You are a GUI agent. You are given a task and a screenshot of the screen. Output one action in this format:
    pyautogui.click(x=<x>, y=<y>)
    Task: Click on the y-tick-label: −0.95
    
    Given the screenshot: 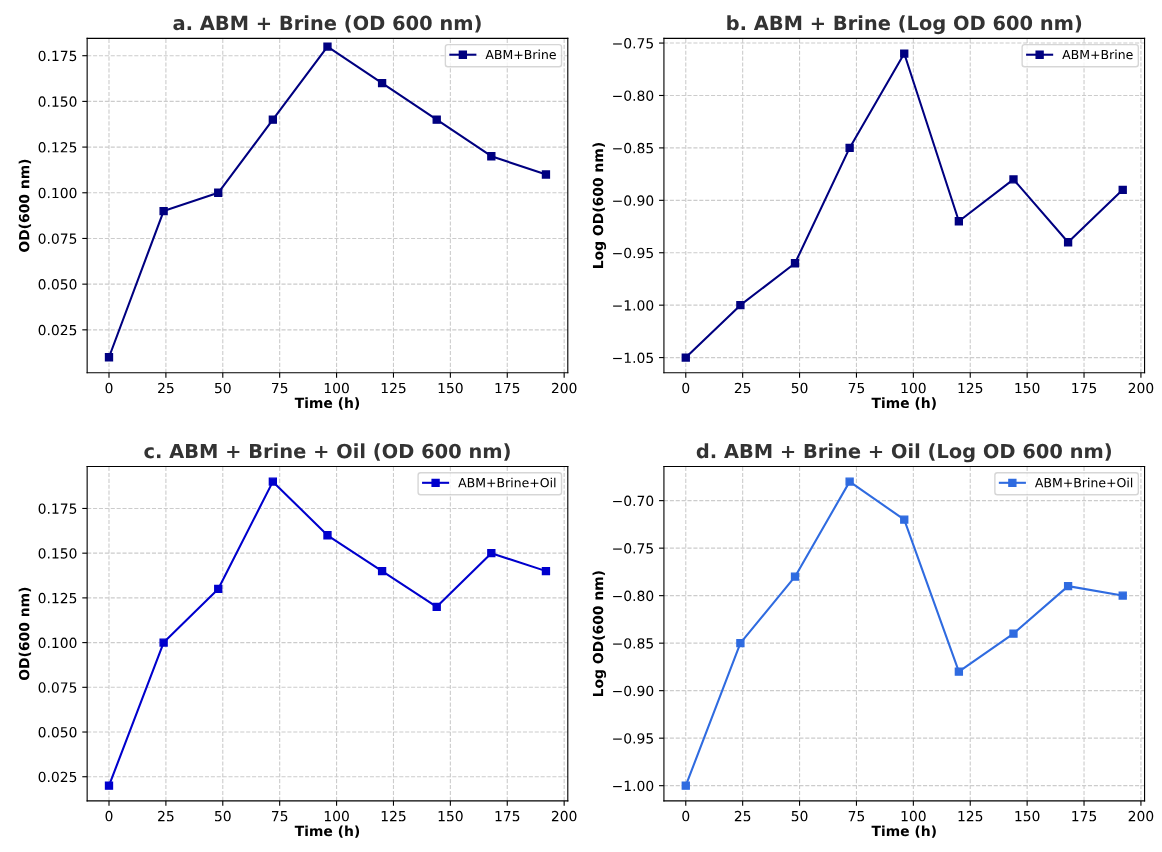 What is the action you would take?
    pyautogui.click(x=633, y=738)
    